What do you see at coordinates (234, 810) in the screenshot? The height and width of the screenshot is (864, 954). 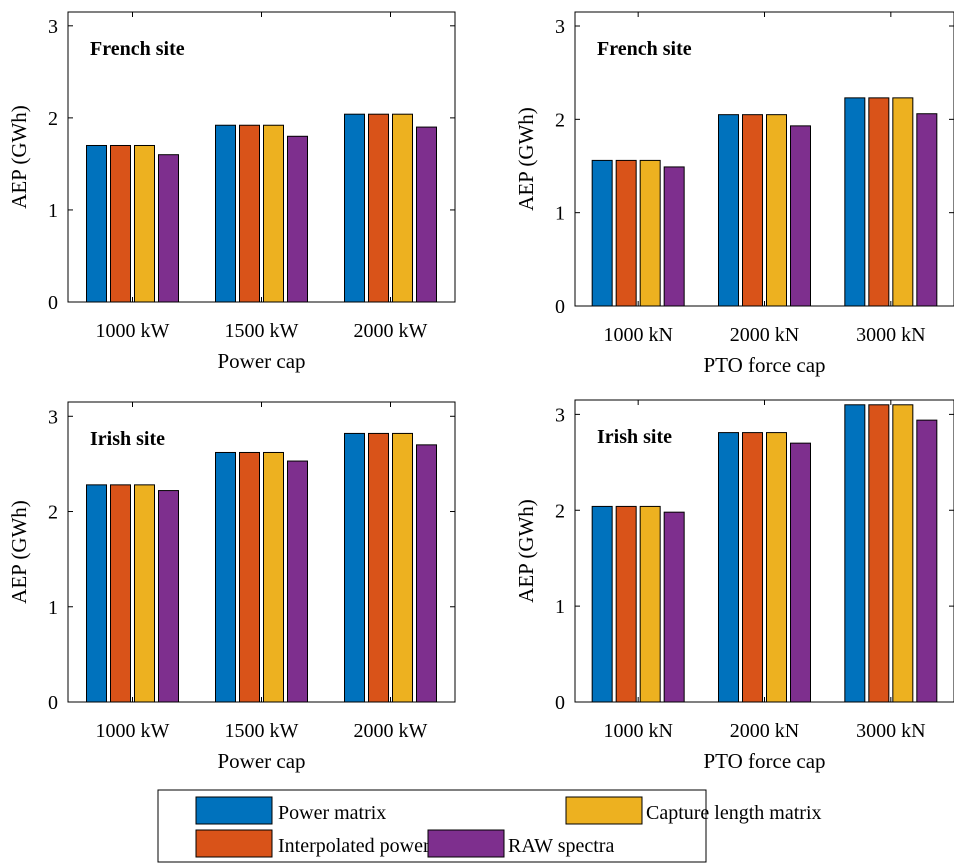 I see `legend-swatch-power-matrix` at bounding box center [234, 810].